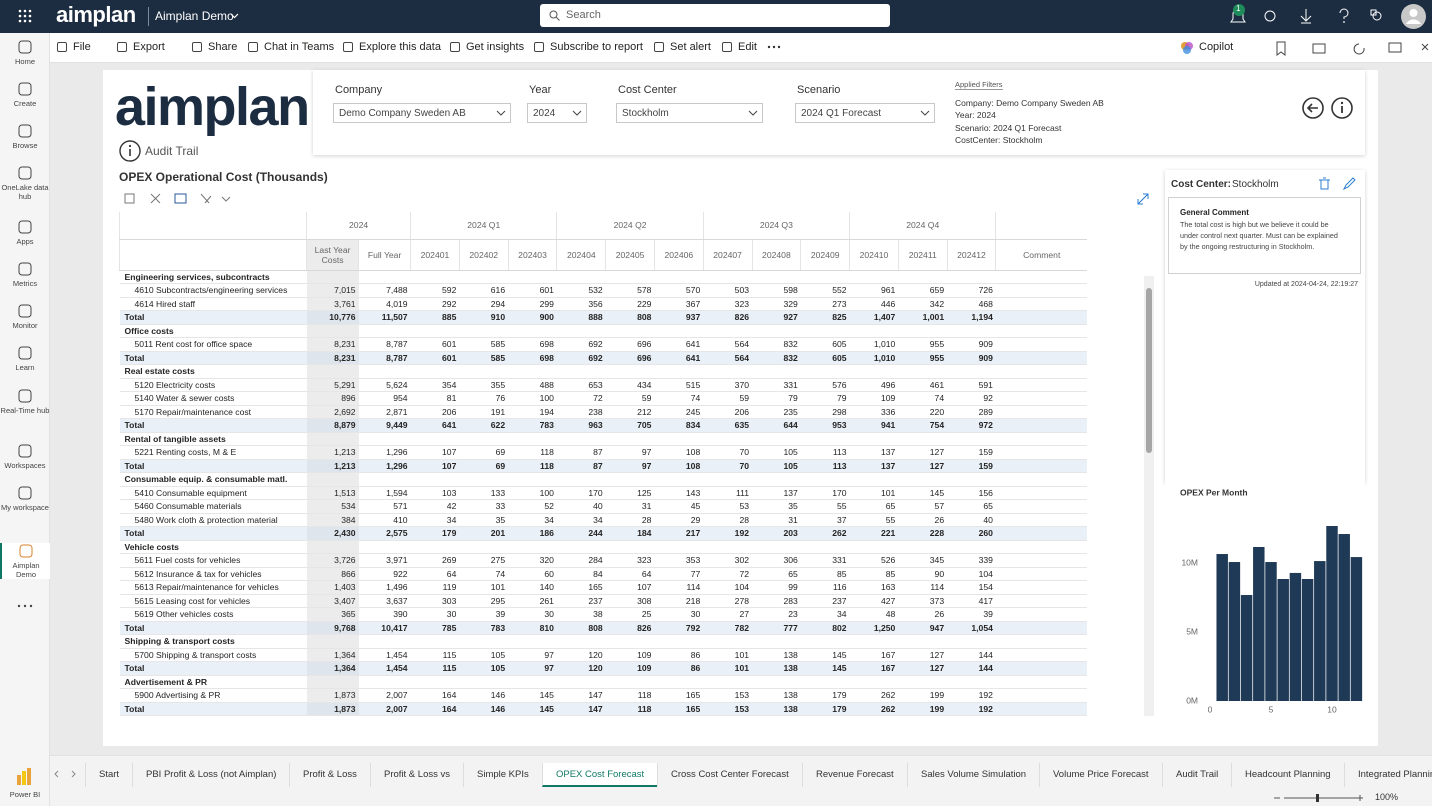  What do you see at coordinates (679, 425) in the screenshot?
I see `cell: 834` at bounding box center [679, 425].